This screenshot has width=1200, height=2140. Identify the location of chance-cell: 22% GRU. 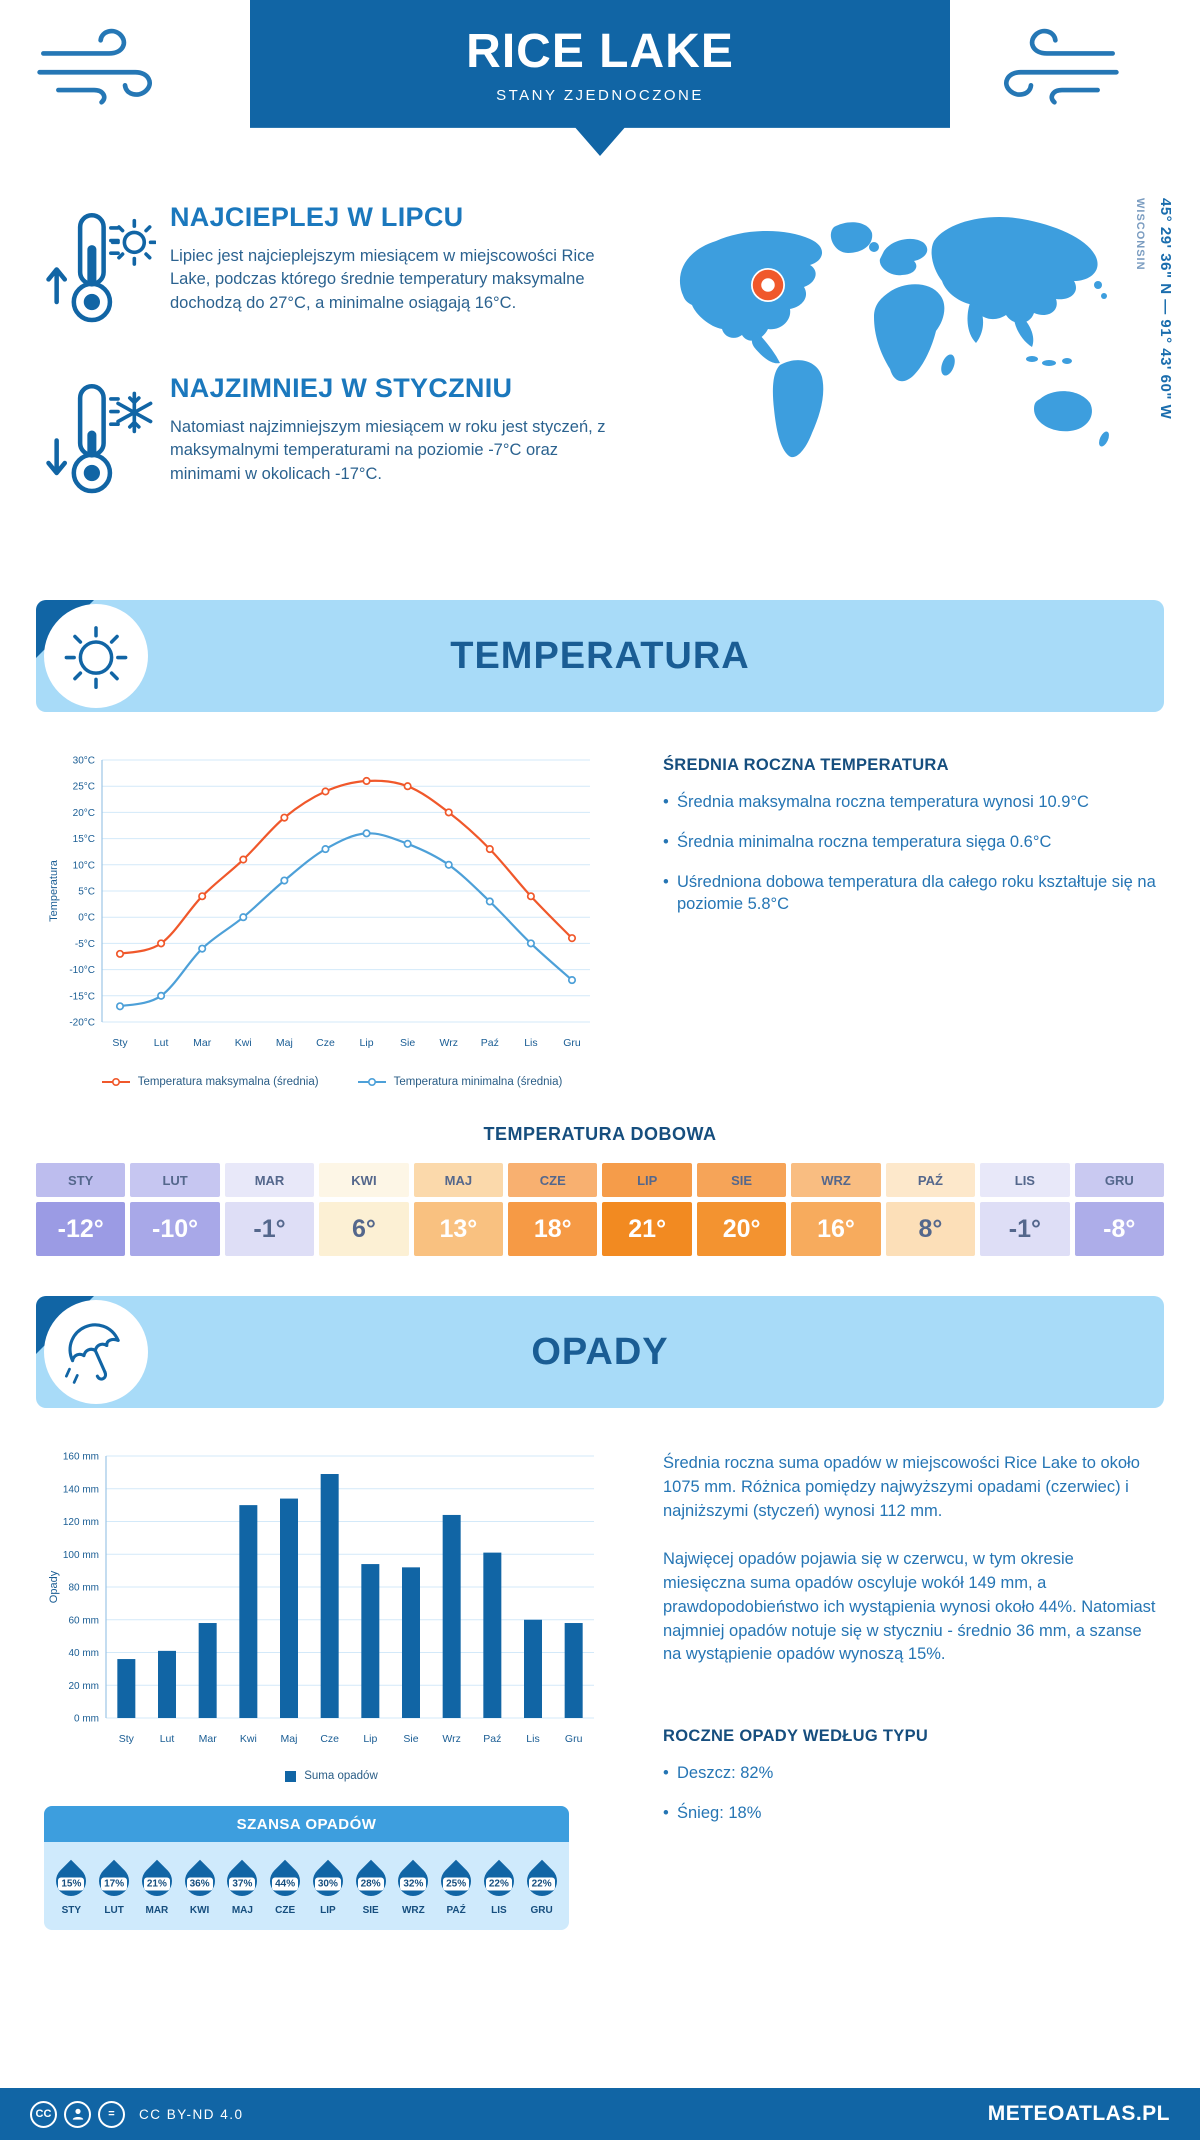
(541, 1887).